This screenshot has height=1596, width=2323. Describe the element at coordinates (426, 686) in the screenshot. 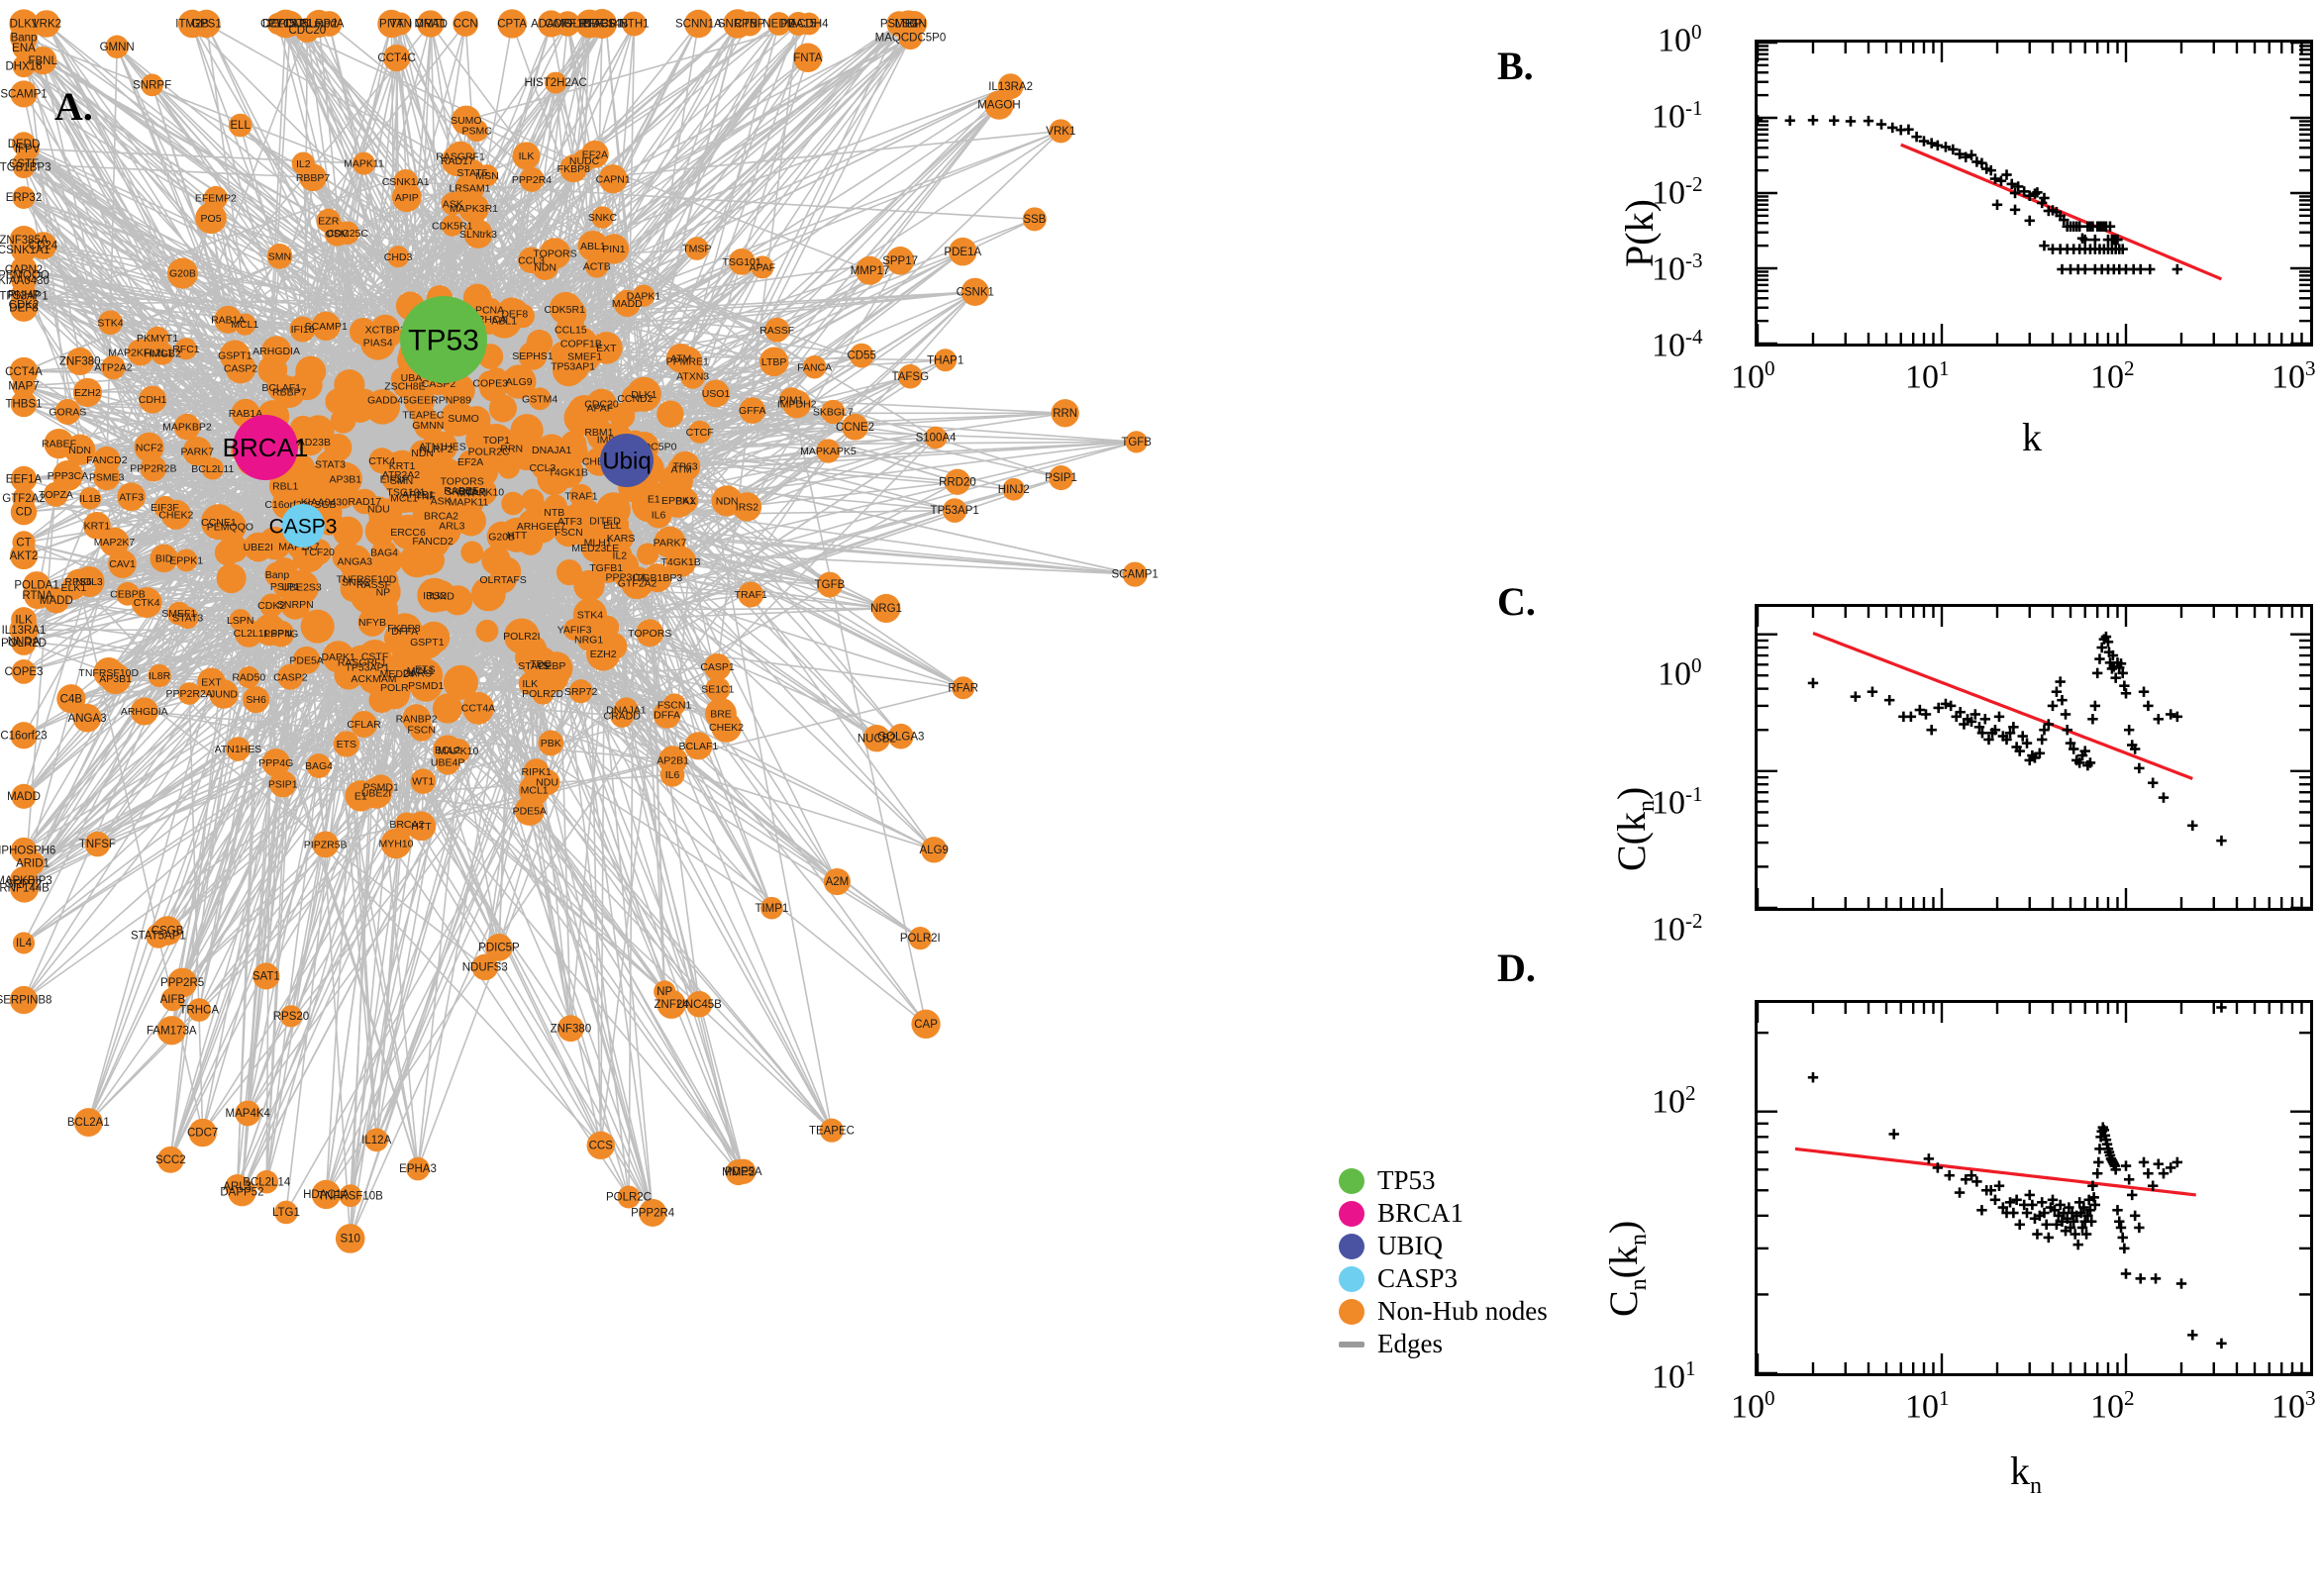

I see `svg-text: PSMD1` at that location.